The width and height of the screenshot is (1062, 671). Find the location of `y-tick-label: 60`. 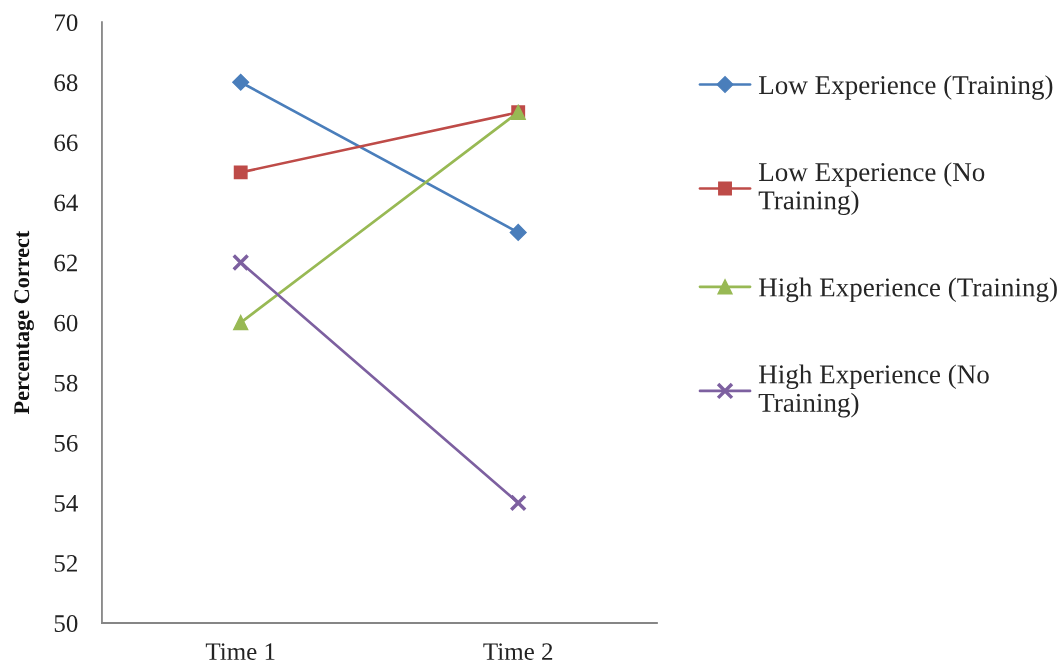

y-tick-label: 60 is located at coordinates (66, 323).